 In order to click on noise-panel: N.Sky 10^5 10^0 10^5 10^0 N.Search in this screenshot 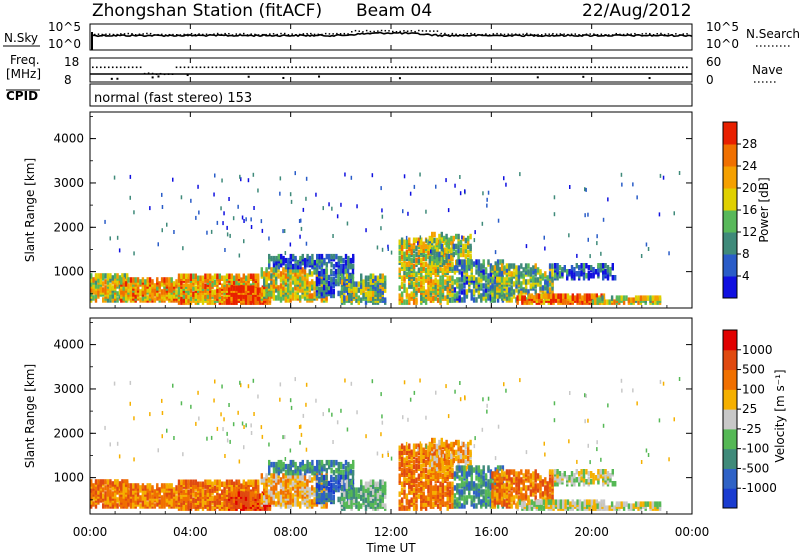, I will do `click(401, 35)`.